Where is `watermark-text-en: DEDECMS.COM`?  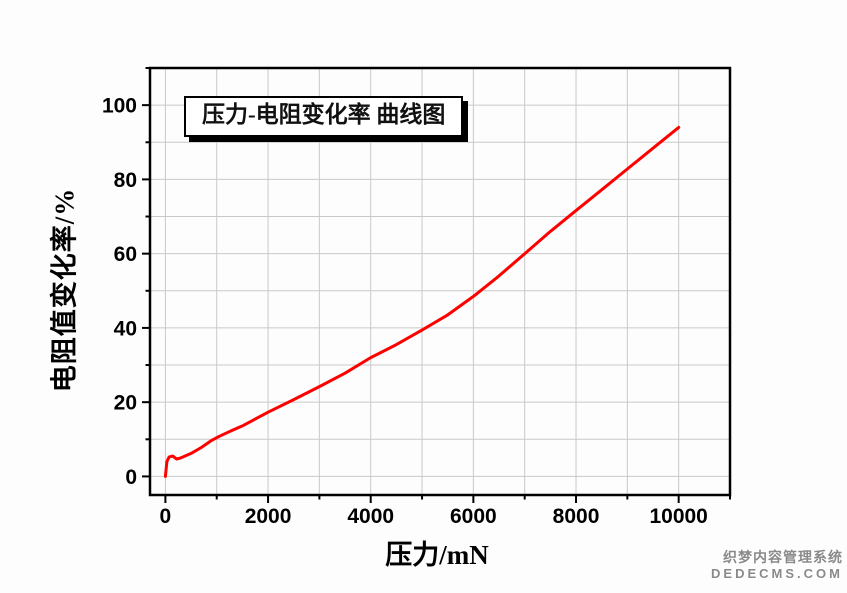
watermark-text-en: DEDECMS.COM is located at coordinates (777, 574).